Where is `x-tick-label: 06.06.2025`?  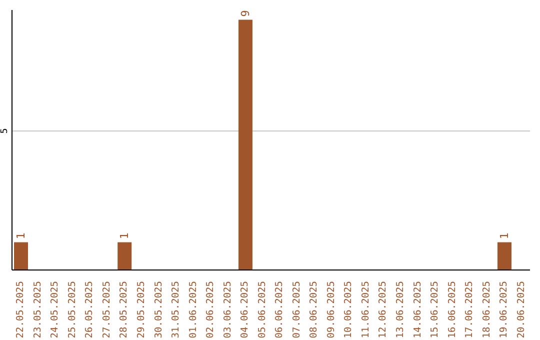
x-tick-label: 06.06.2025 is located at coordinates (280, 309).